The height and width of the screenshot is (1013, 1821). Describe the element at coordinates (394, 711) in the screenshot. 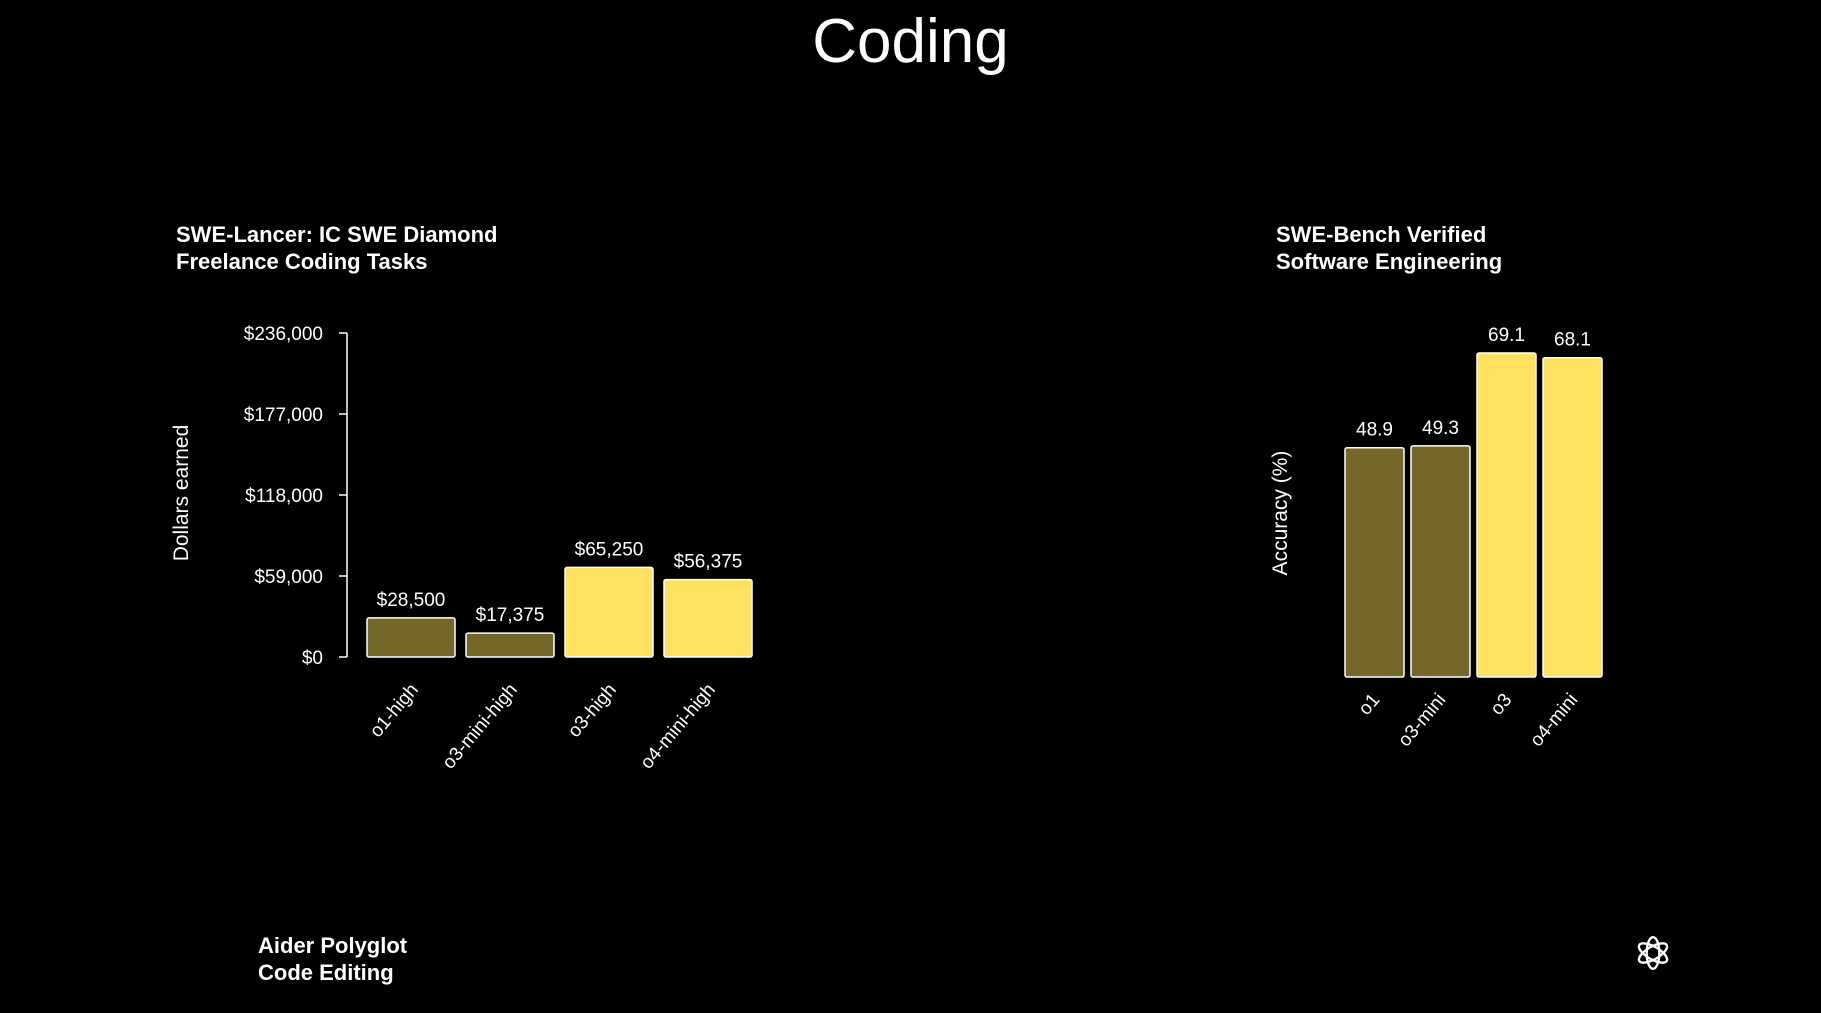

I see `swe-lancer-category-label: o1-high` at that location.